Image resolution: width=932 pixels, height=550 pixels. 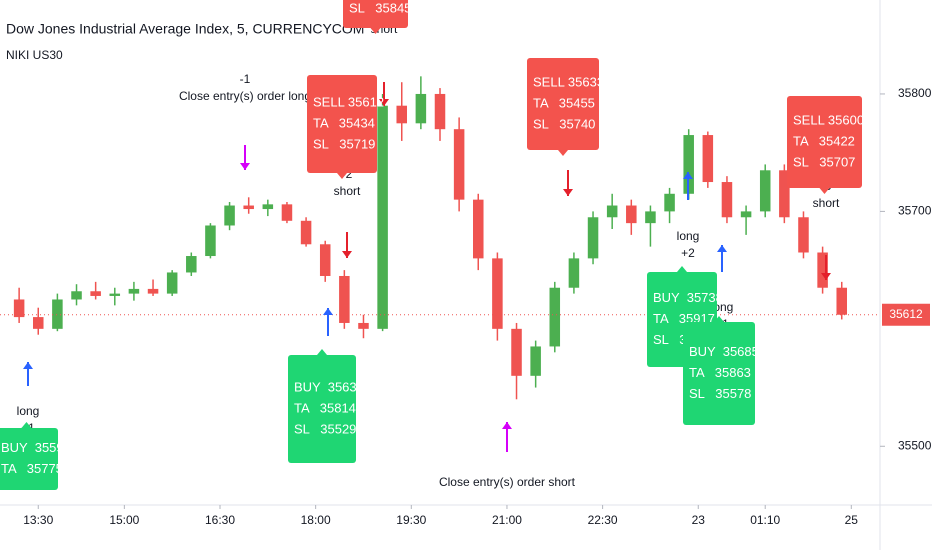 What do you see at coordinates (345, 127) in the screenshot?
I see `order-box: SELL 35612 TA 35434 SL 35719` at bounding box center [345, 127].